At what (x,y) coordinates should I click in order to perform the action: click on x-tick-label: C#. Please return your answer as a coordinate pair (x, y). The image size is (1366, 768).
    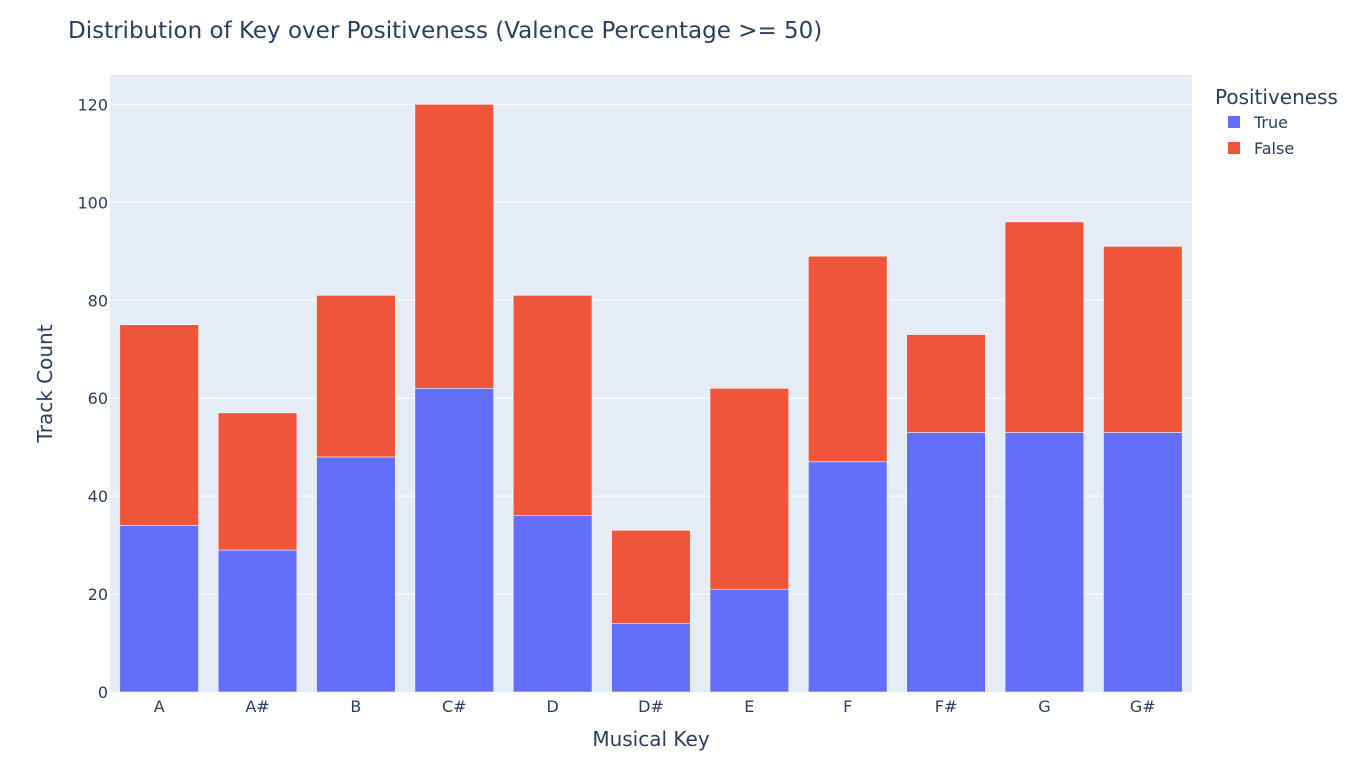
    Looking at the image, I should click on (454, 706).